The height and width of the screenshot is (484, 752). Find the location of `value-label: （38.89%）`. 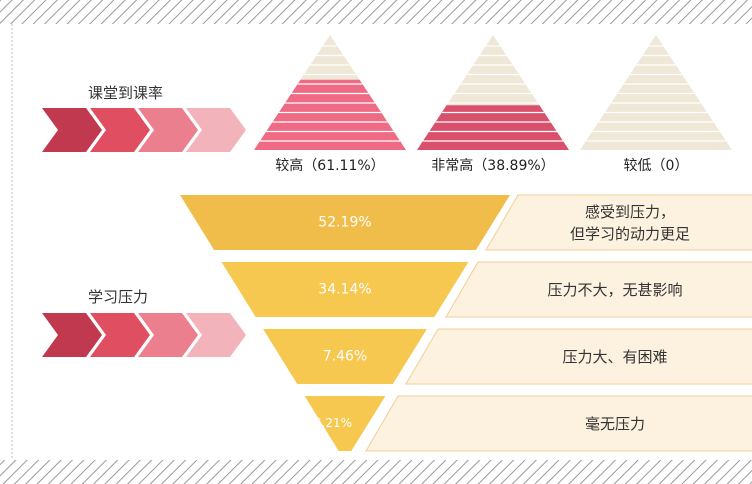

value-label: （38.89%） is located at coordinates (513, 166).